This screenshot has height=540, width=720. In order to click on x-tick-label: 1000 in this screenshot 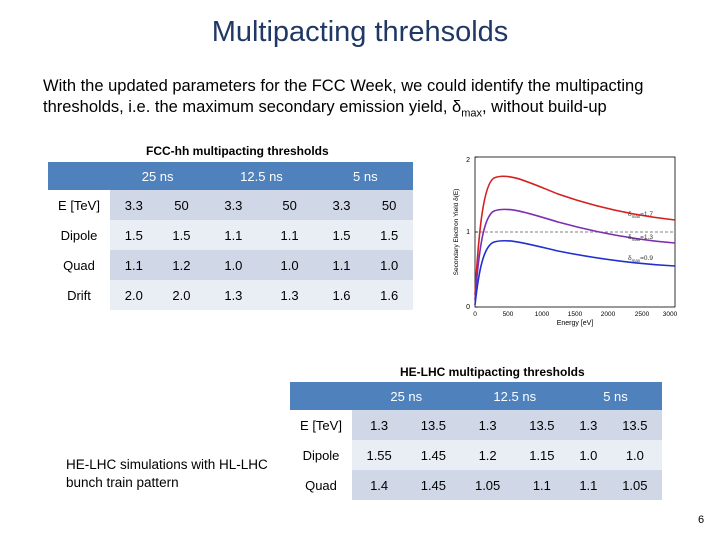, I will do `click(542, 314)`.